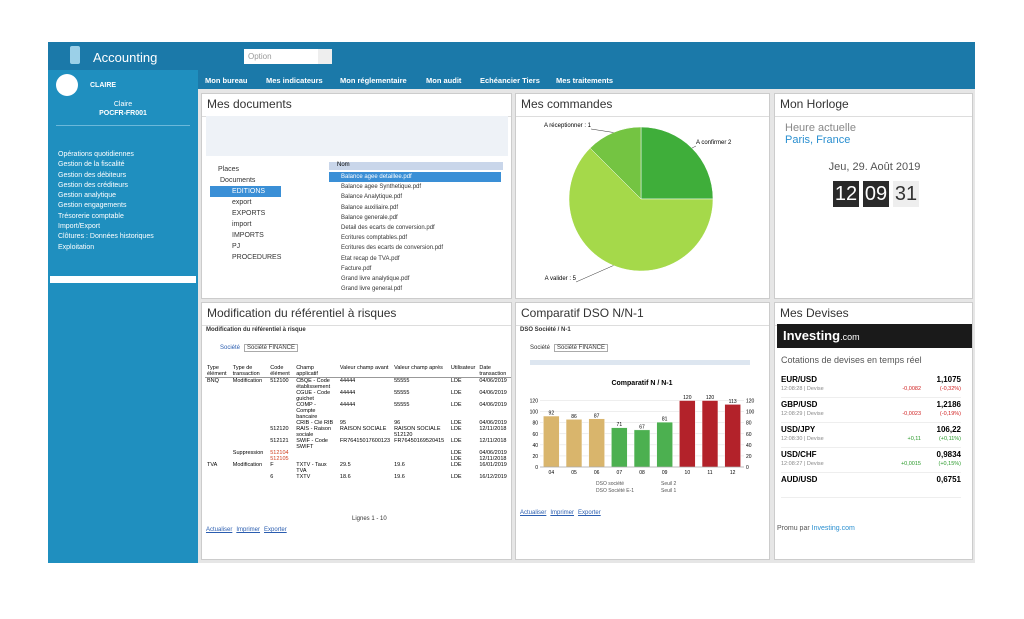 The height and width of the screenshot is (619, 1024). I want to click on file: Grand livre analytique.pdf, so click(375, 279).